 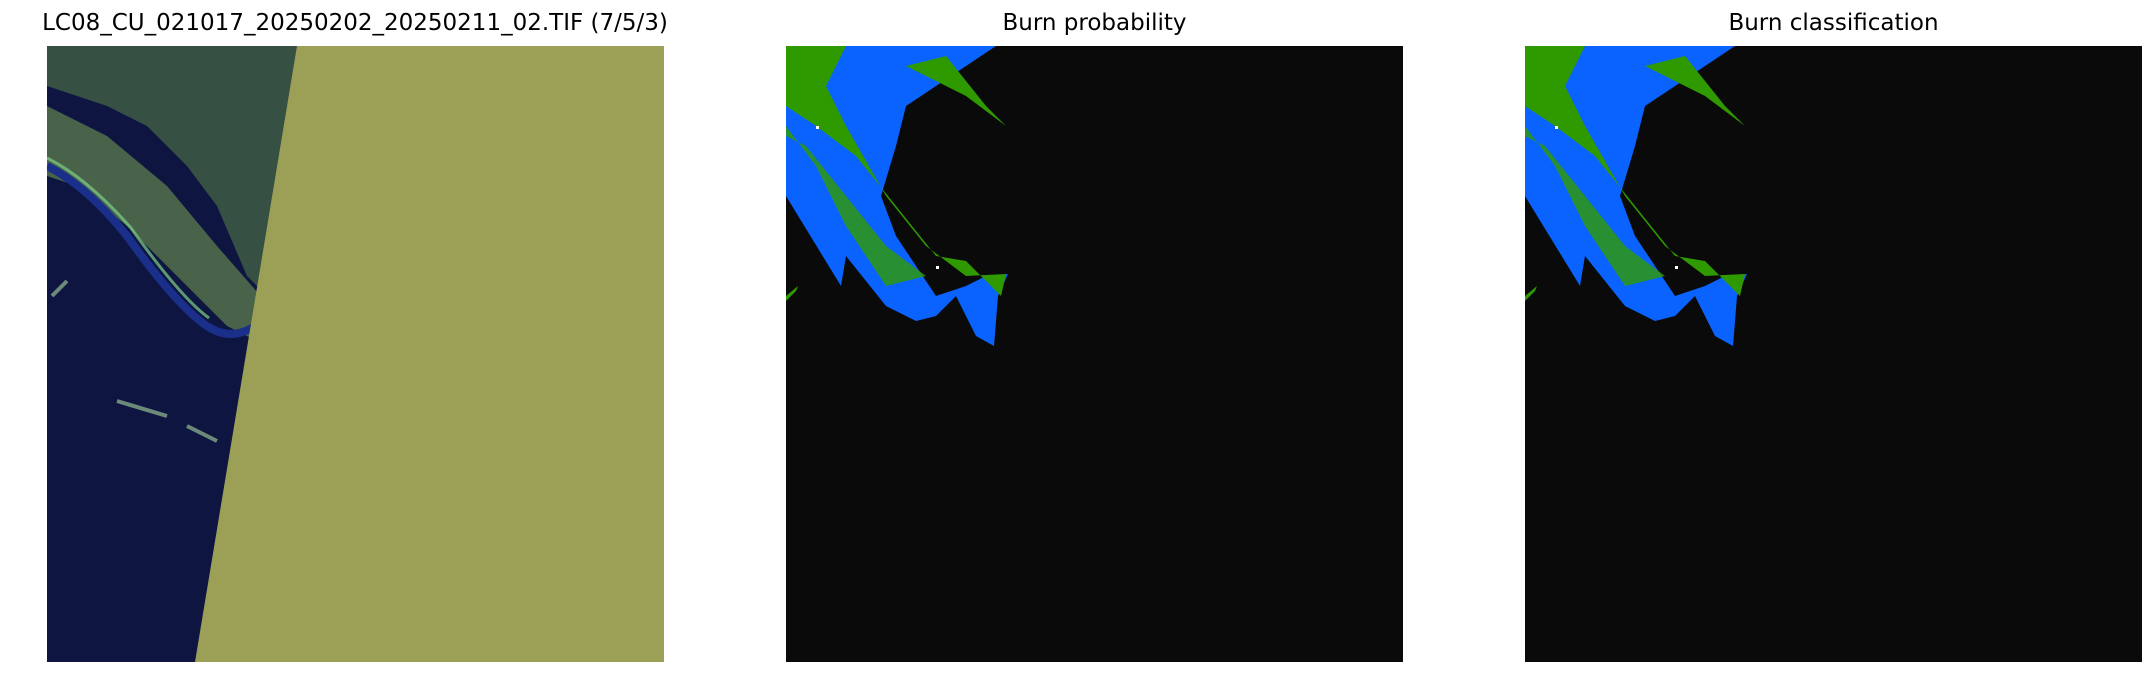 I want to click on barrier-islands, so click(x=134, y=361).